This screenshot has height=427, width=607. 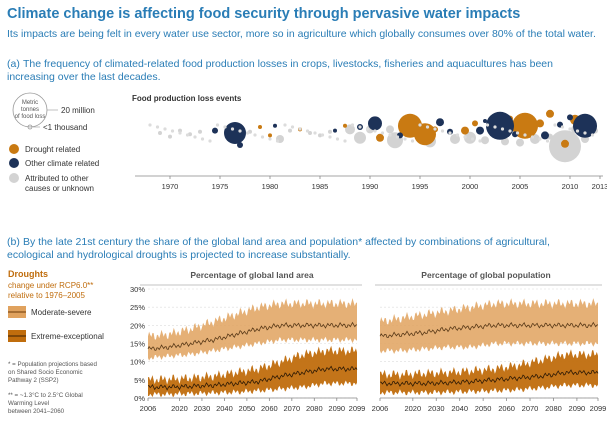 What do you see at coordinates (380, 408) in the screenshot?
I see `population-x-tick-label: 2006` at bounding box center [380, 408].